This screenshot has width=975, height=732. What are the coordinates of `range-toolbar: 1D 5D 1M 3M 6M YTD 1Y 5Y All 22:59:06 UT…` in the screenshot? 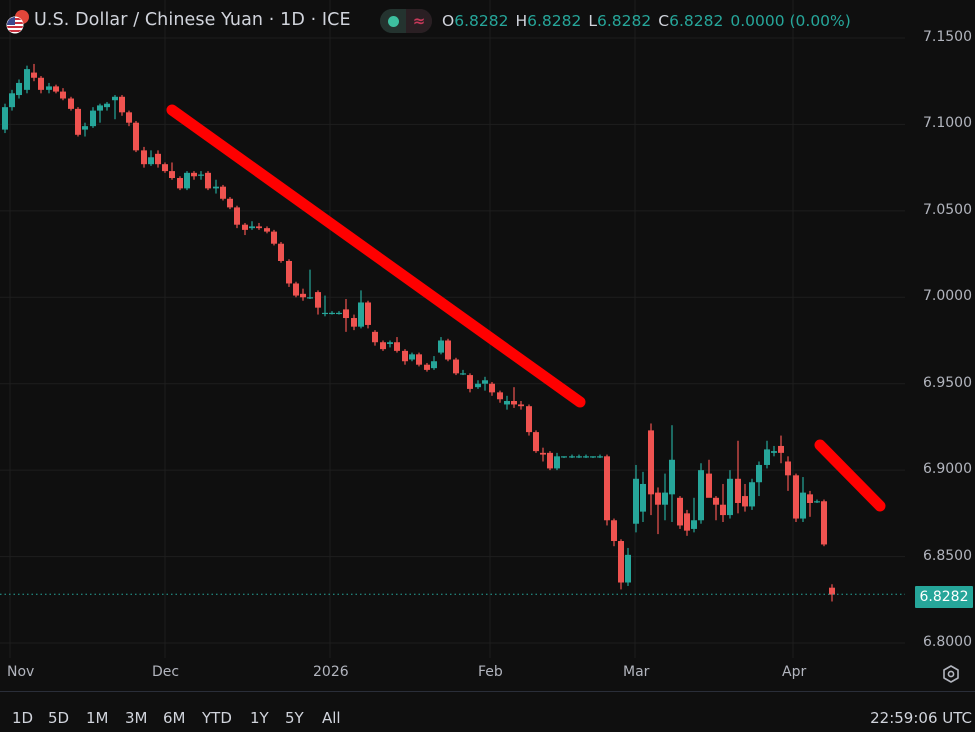 It's located at (487, 716).